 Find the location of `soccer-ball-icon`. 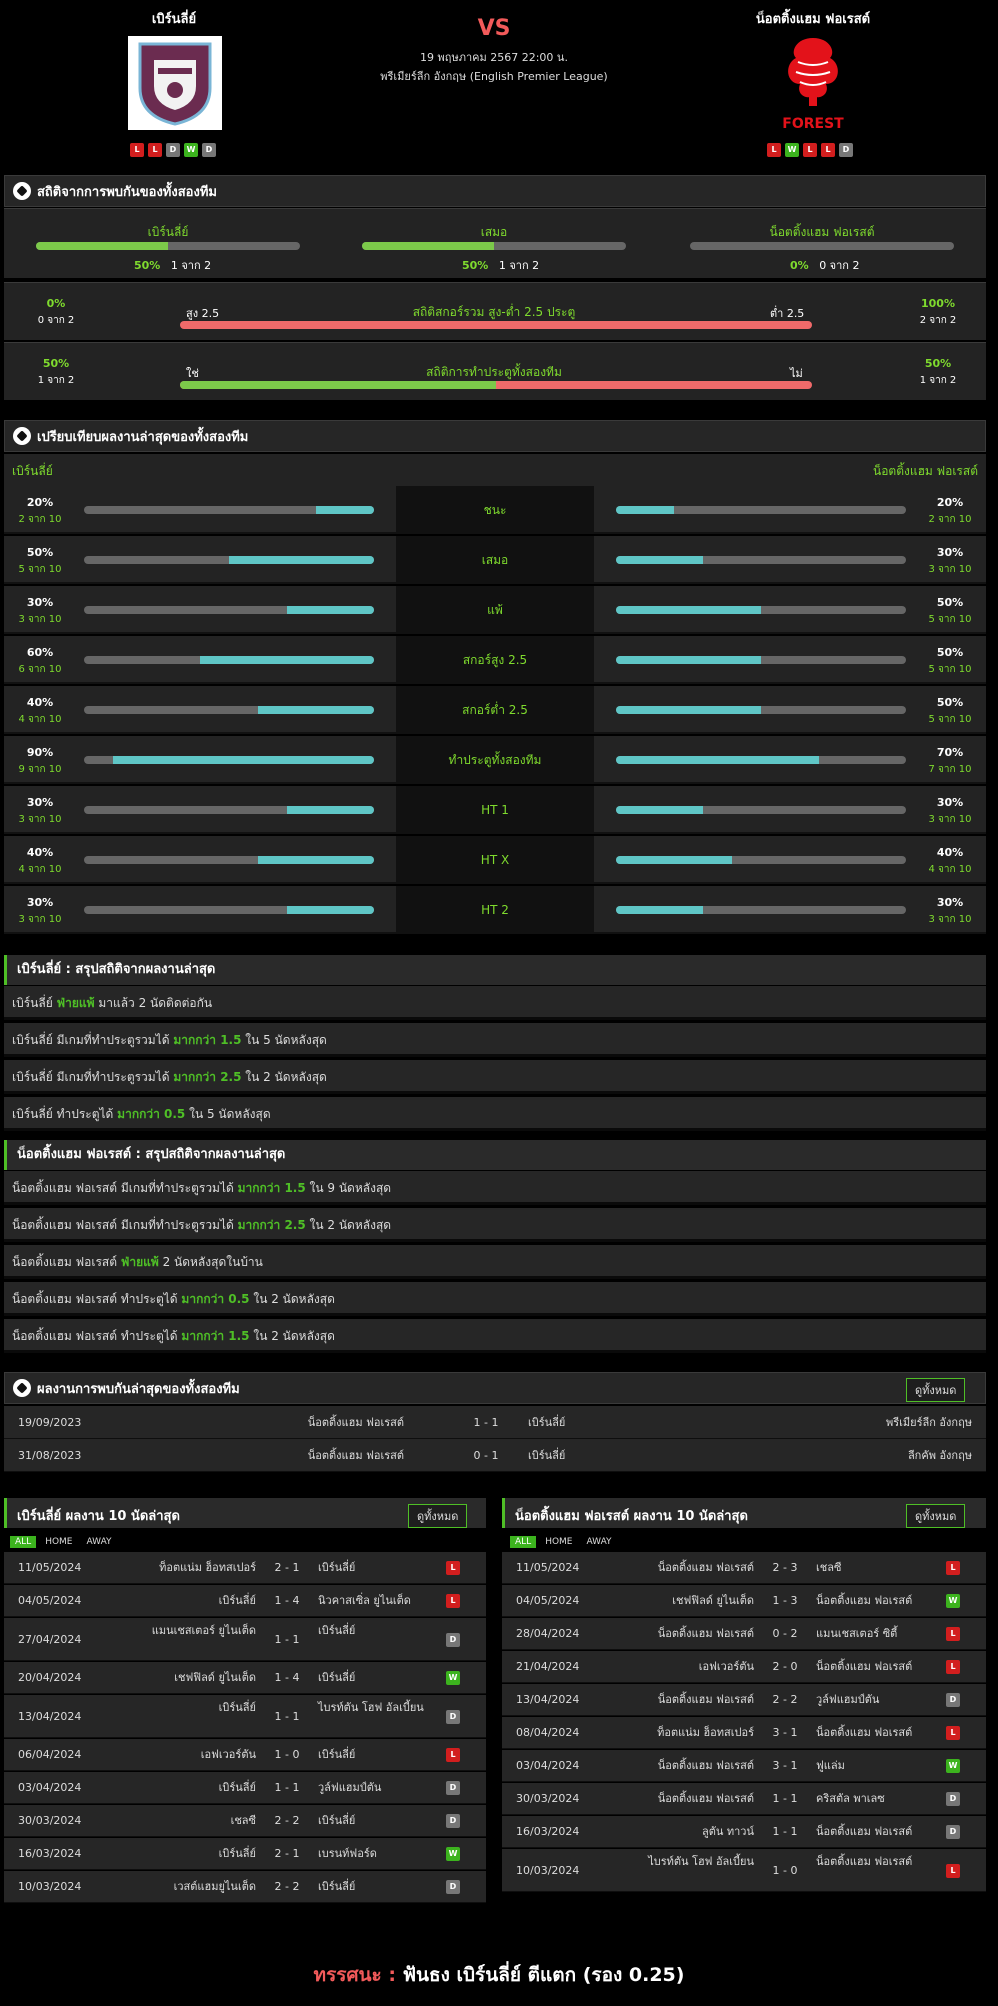

soccer-ball-icon is located at coordinates (22, 1388).